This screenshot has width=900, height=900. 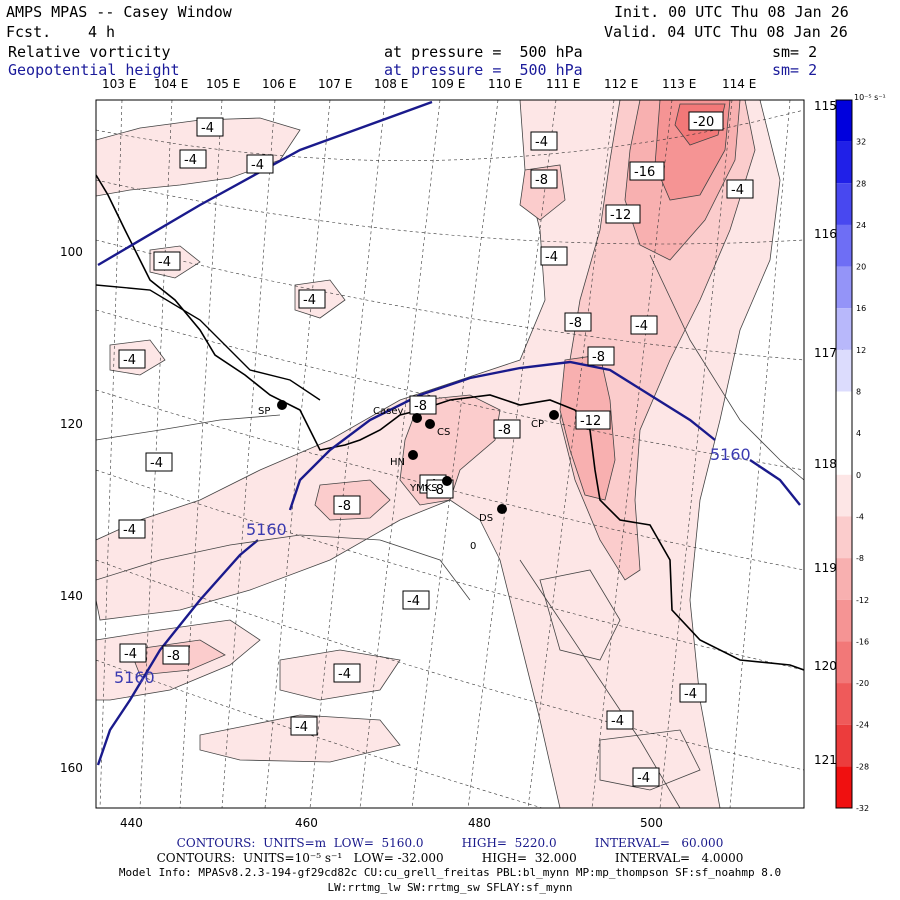 What do you see at coordinates (726, 32) in the screenshot?
I see `valid-time: Valid. 04 UTC Thu 08 Jan 26` at bounding box center [726, 32].